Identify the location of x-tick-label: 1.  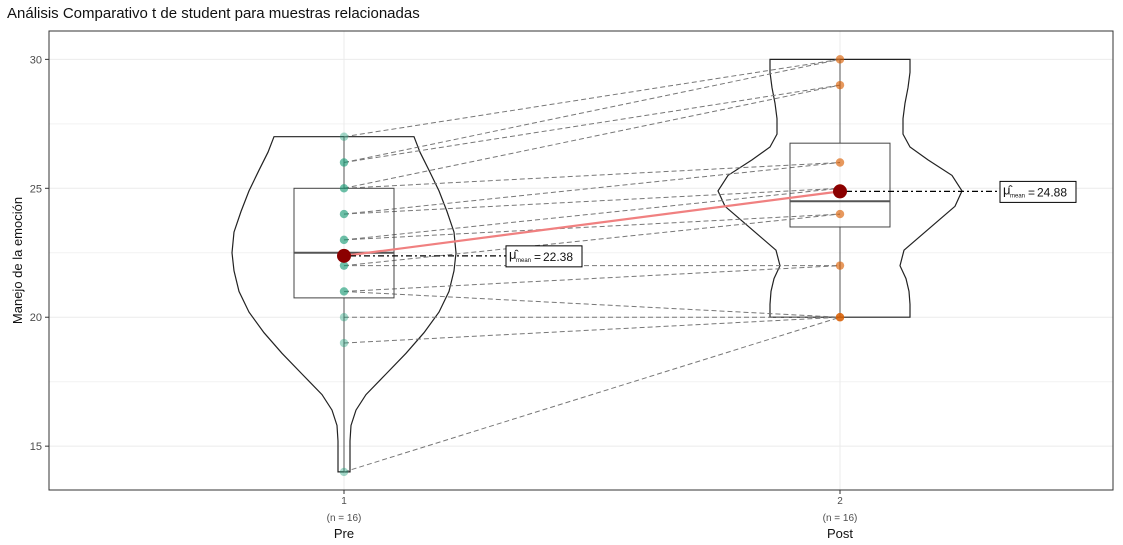
(344, 501).